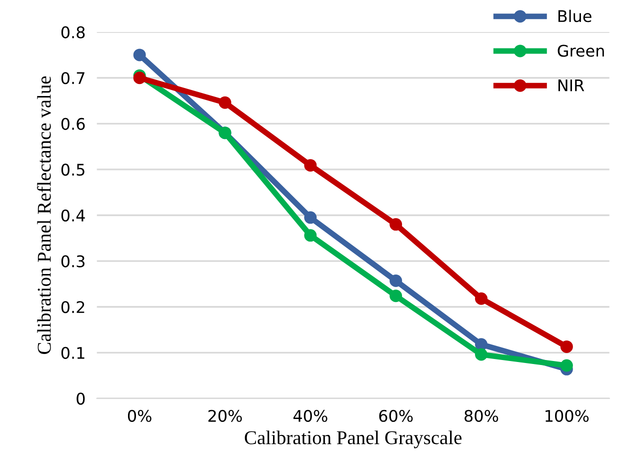 This screenshot has height=458, width=625. I want to click on y-axis-title: Calibration Panel Reflectance value, so click(43, 215).